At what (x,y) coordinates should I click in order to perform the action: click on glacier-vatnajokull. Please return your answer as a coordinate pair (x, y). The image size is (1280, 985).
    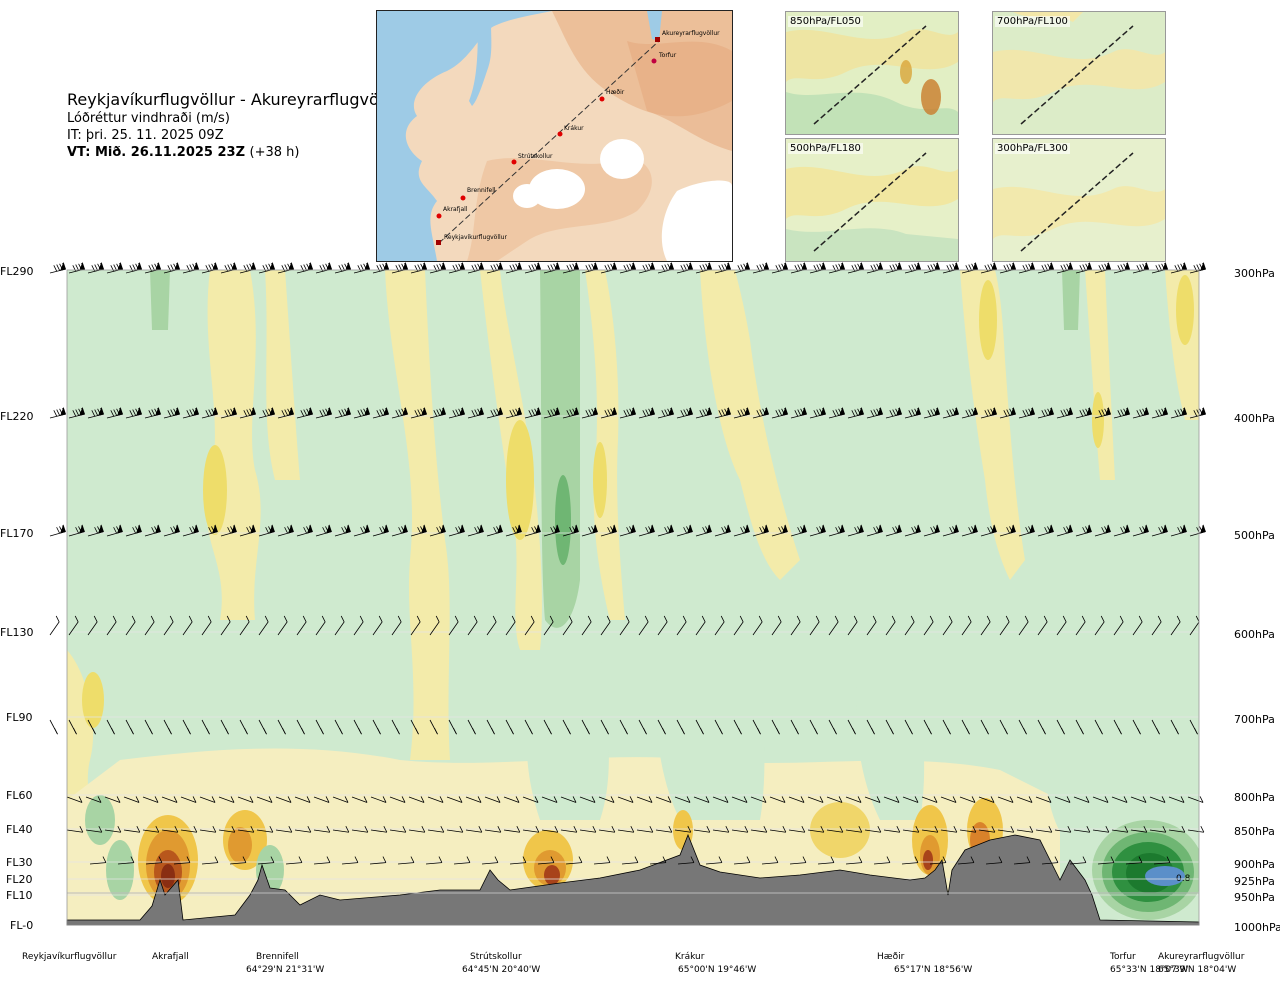
    Looking at the image, I should click on (696, 220).